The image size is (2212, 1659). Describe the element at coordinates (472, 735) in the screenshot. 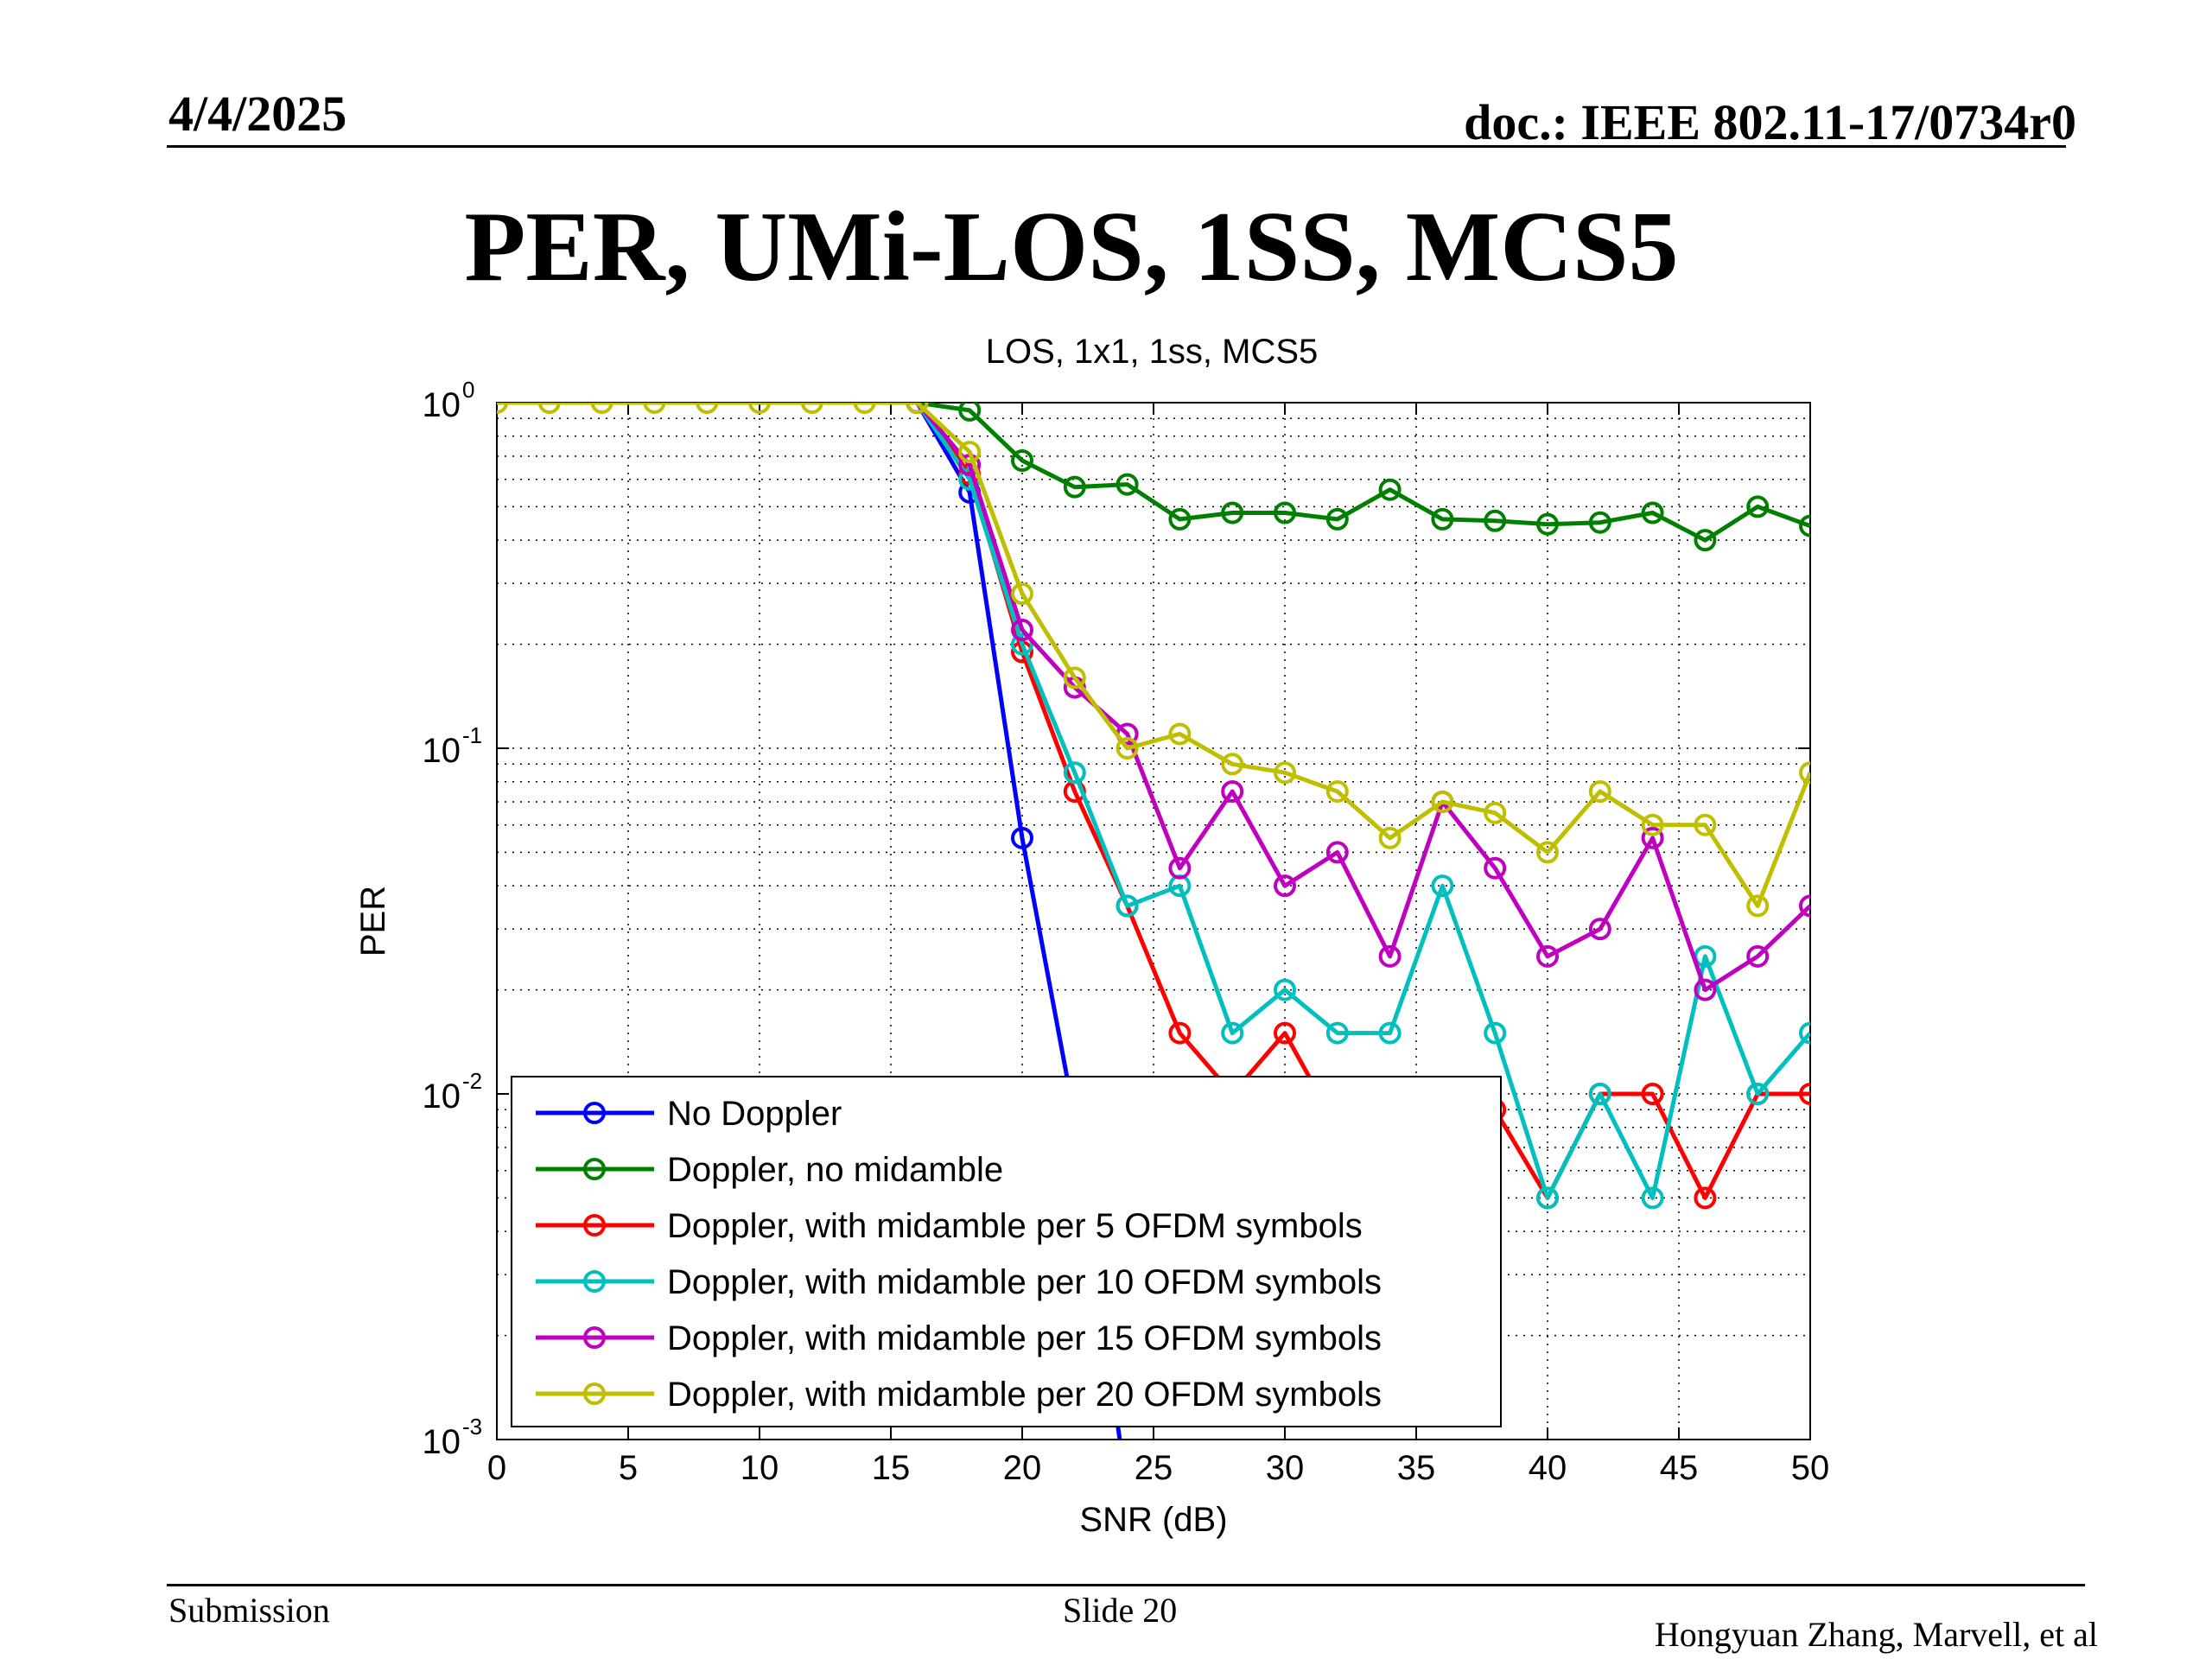

I see `y-tick-exponent-1: -1` at that location.